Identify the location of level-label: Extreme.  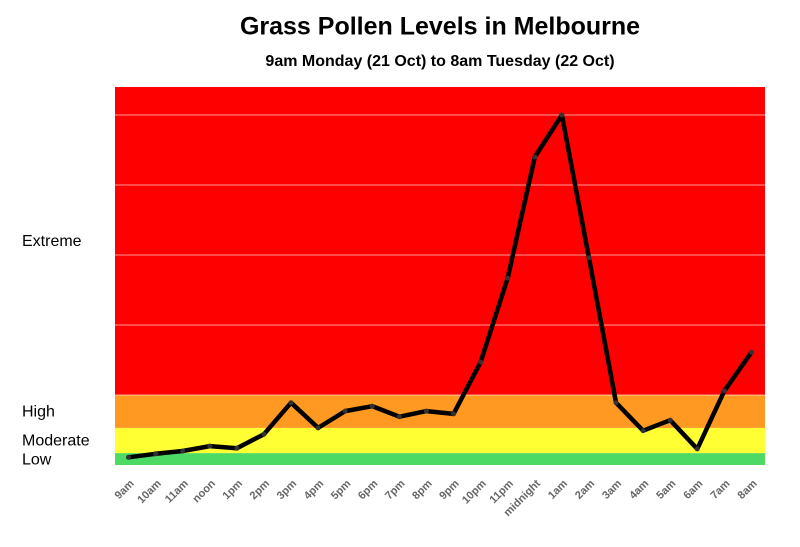
(52, 241).